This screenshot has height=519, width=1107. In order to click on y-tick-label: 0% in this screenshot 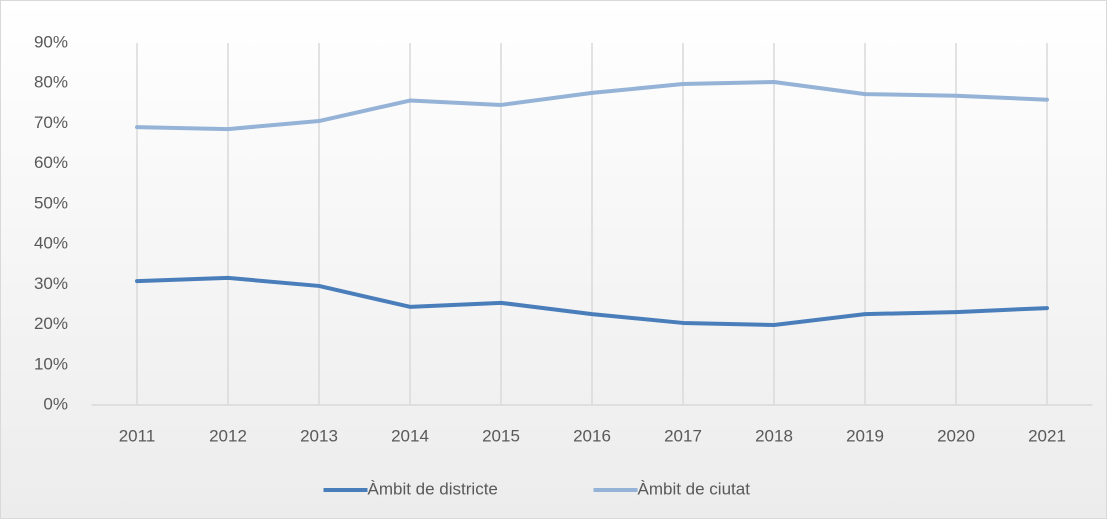, I will do `click(55, 403)`.